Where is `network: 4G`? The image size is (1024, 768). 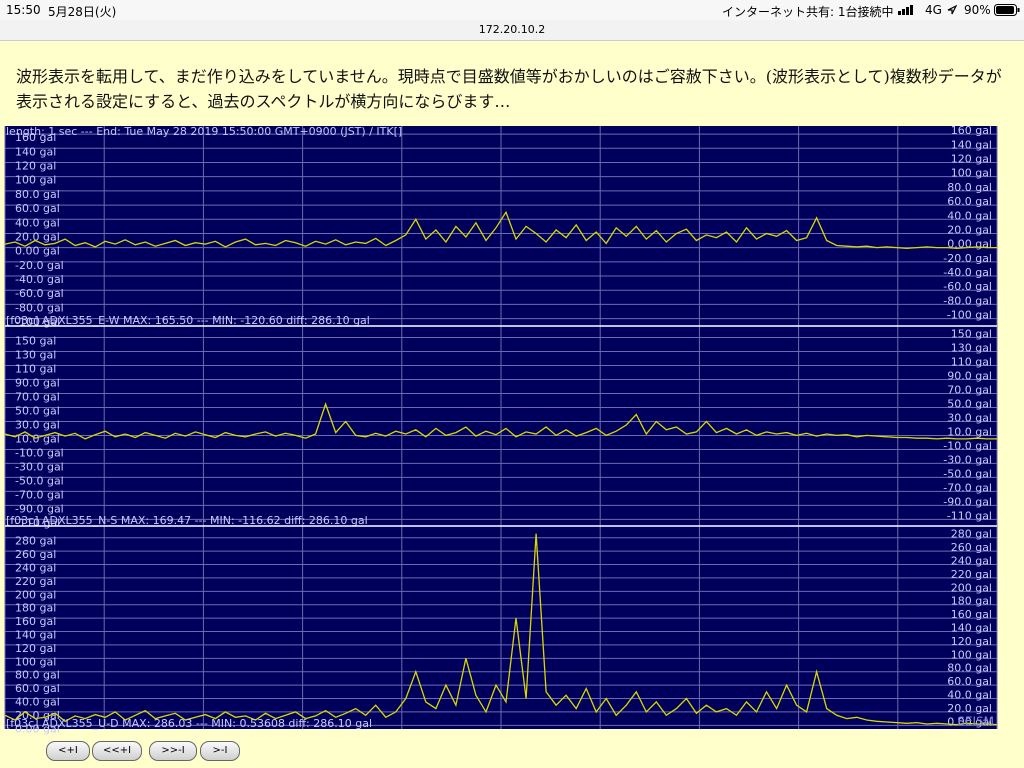
network: 4G is located at coordinates (933, 10).